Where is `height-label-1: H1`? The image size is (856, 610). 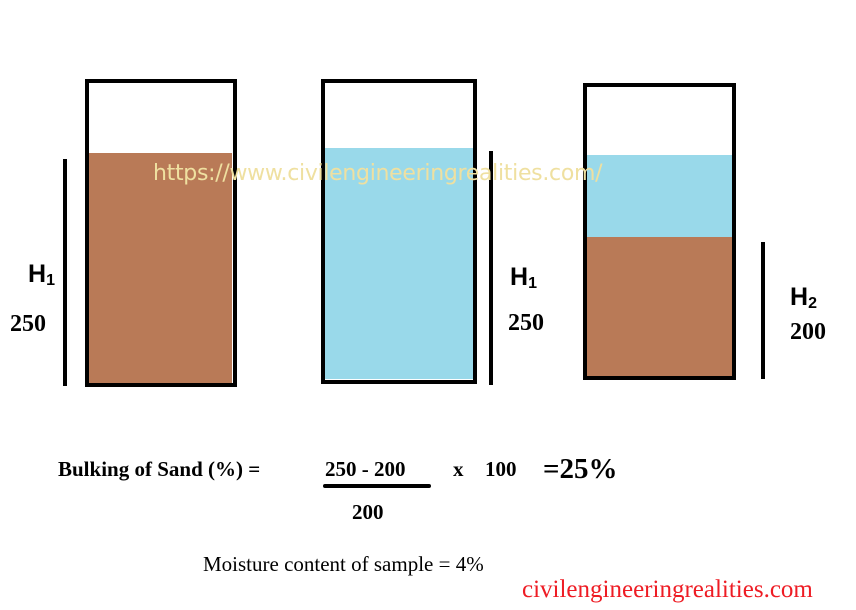 height-label-1: H1 is located at coordinates (41, 275).